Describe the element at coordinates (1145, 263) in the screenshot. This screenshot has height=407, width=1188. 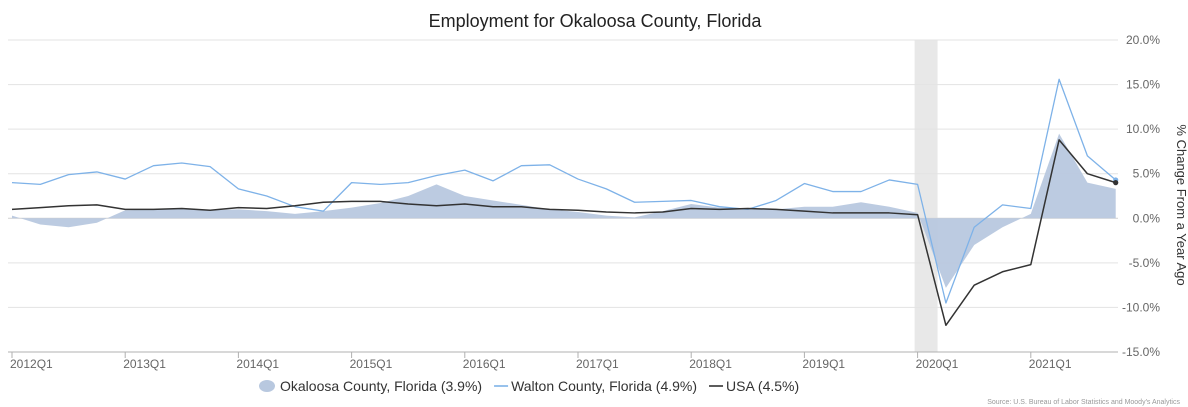
I see `y-tick-label: -5.0%` at that location.